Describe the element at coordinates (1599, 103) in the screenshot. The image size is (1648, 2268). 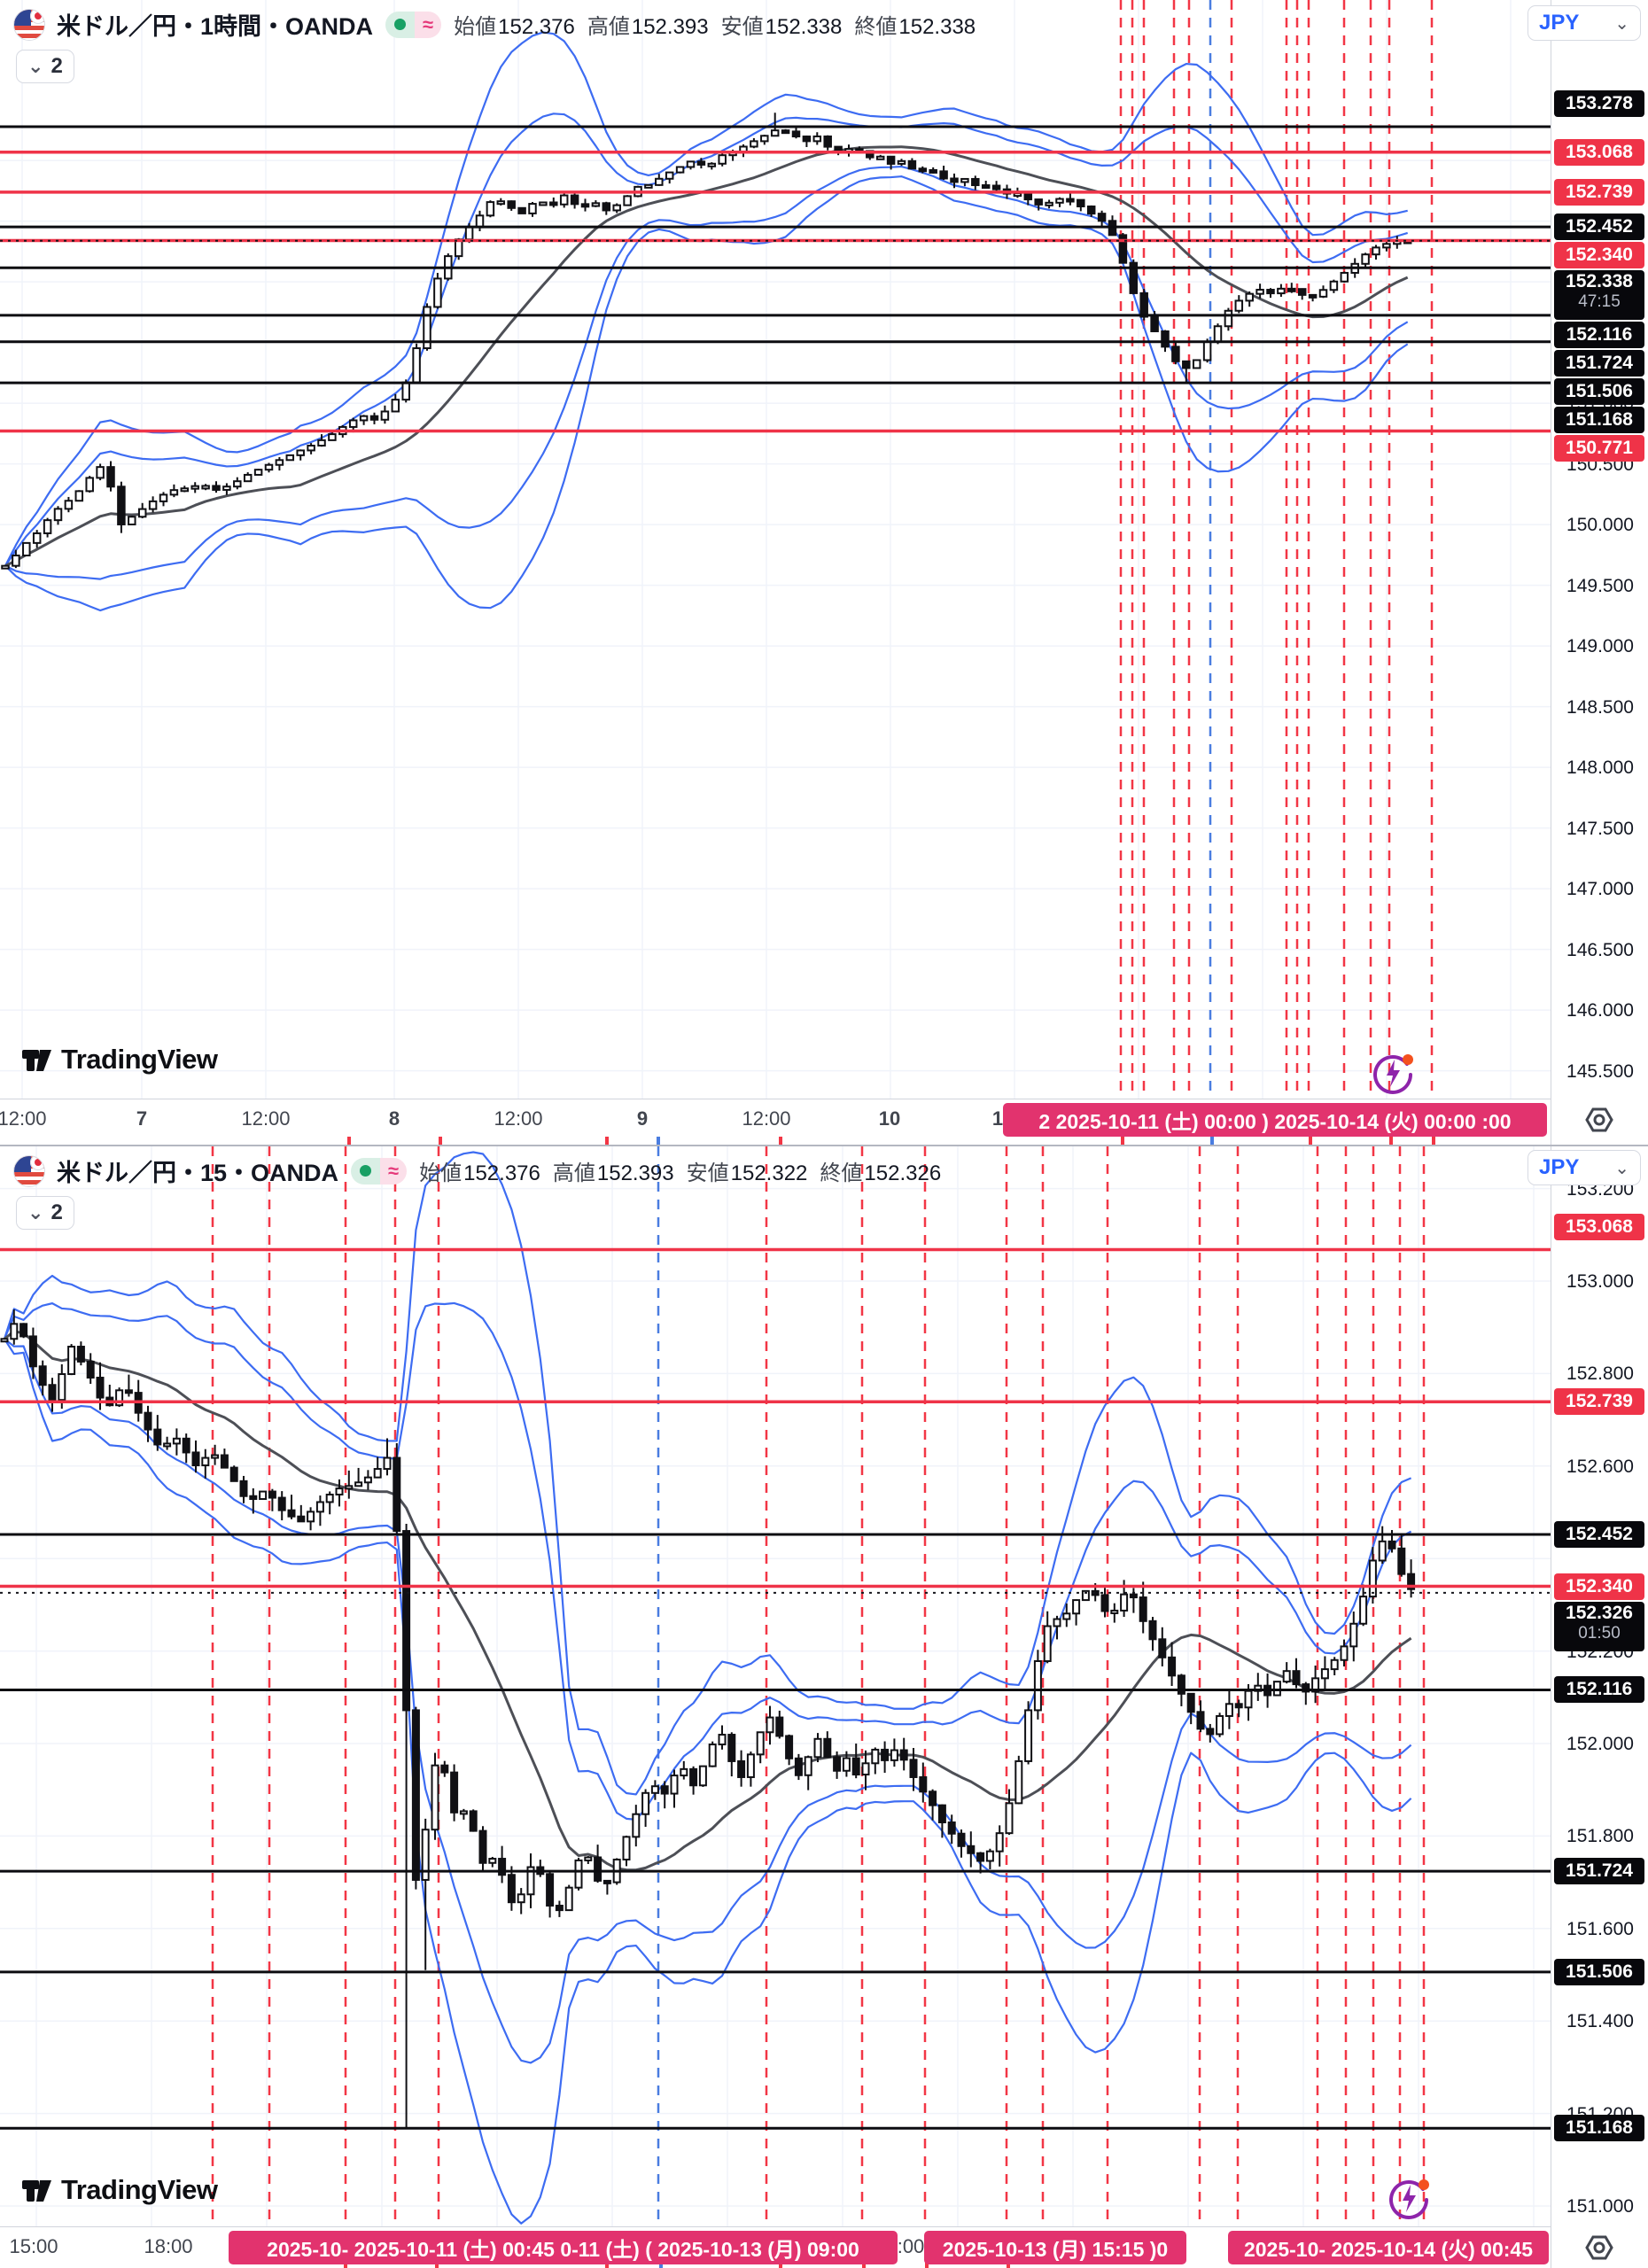
I see `price-level-badge: 153.278` at that location.